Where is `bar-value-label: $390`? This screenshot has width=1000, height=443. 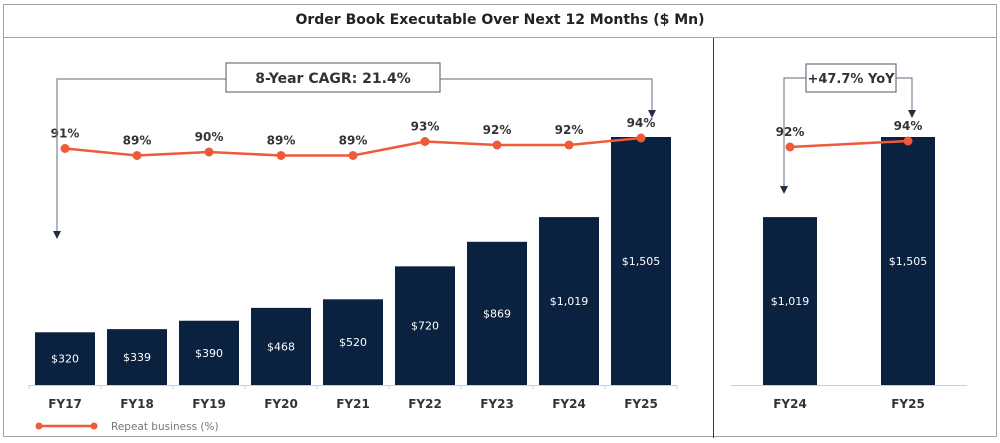
bar-value-label: $390 is located at coordinates (209, 353).